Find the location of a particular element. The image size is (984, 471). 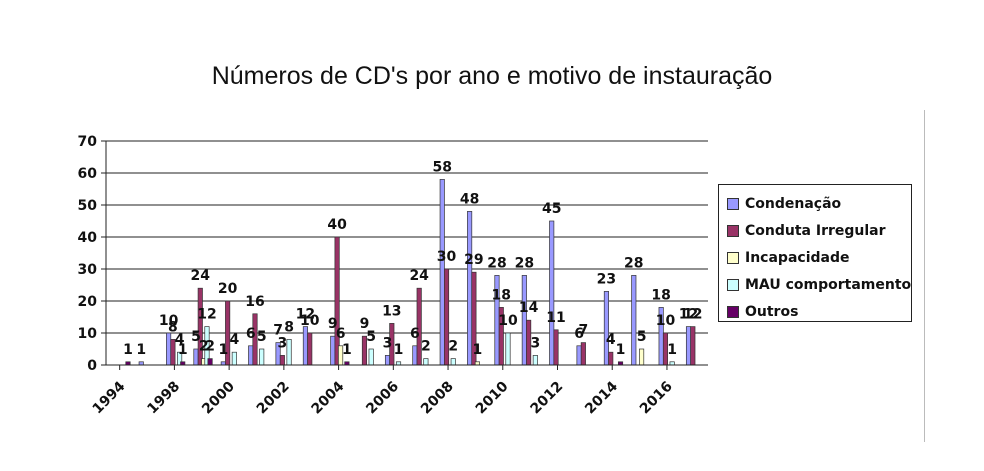

data-label: 11 is located at coordinates (555, 318).